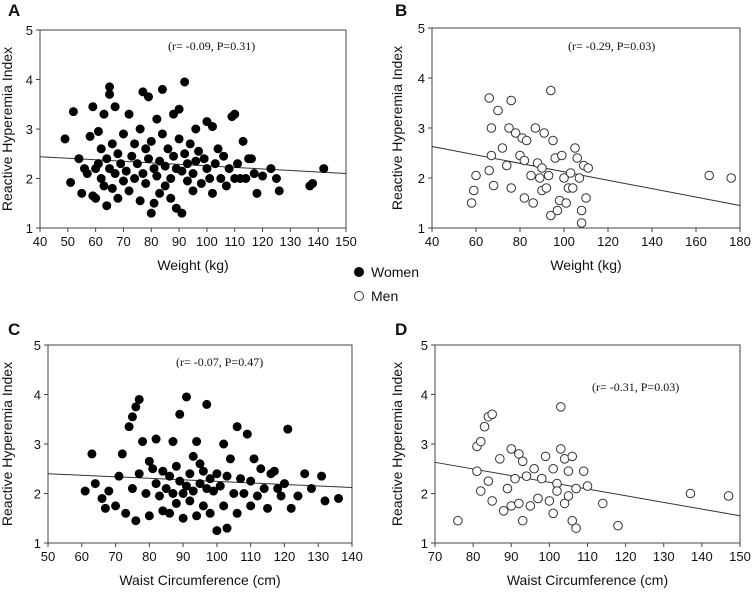  What do you see at coordinates (401, 329) in the screenshot?
I see `panel-letter: D` at bounding box center [401, 329].